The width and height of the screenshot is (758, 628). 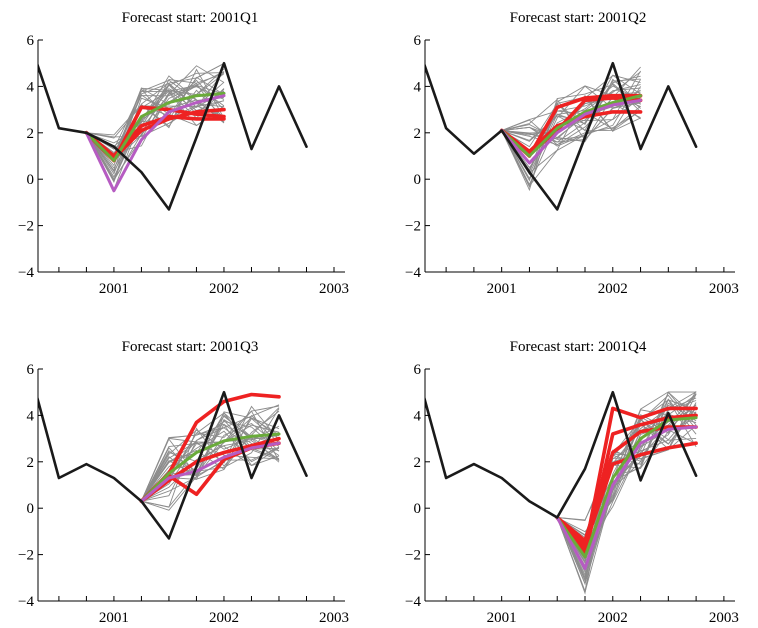 I want to click on panel-title: Forecast start: 2001Q2, so click(x=578, y=18).